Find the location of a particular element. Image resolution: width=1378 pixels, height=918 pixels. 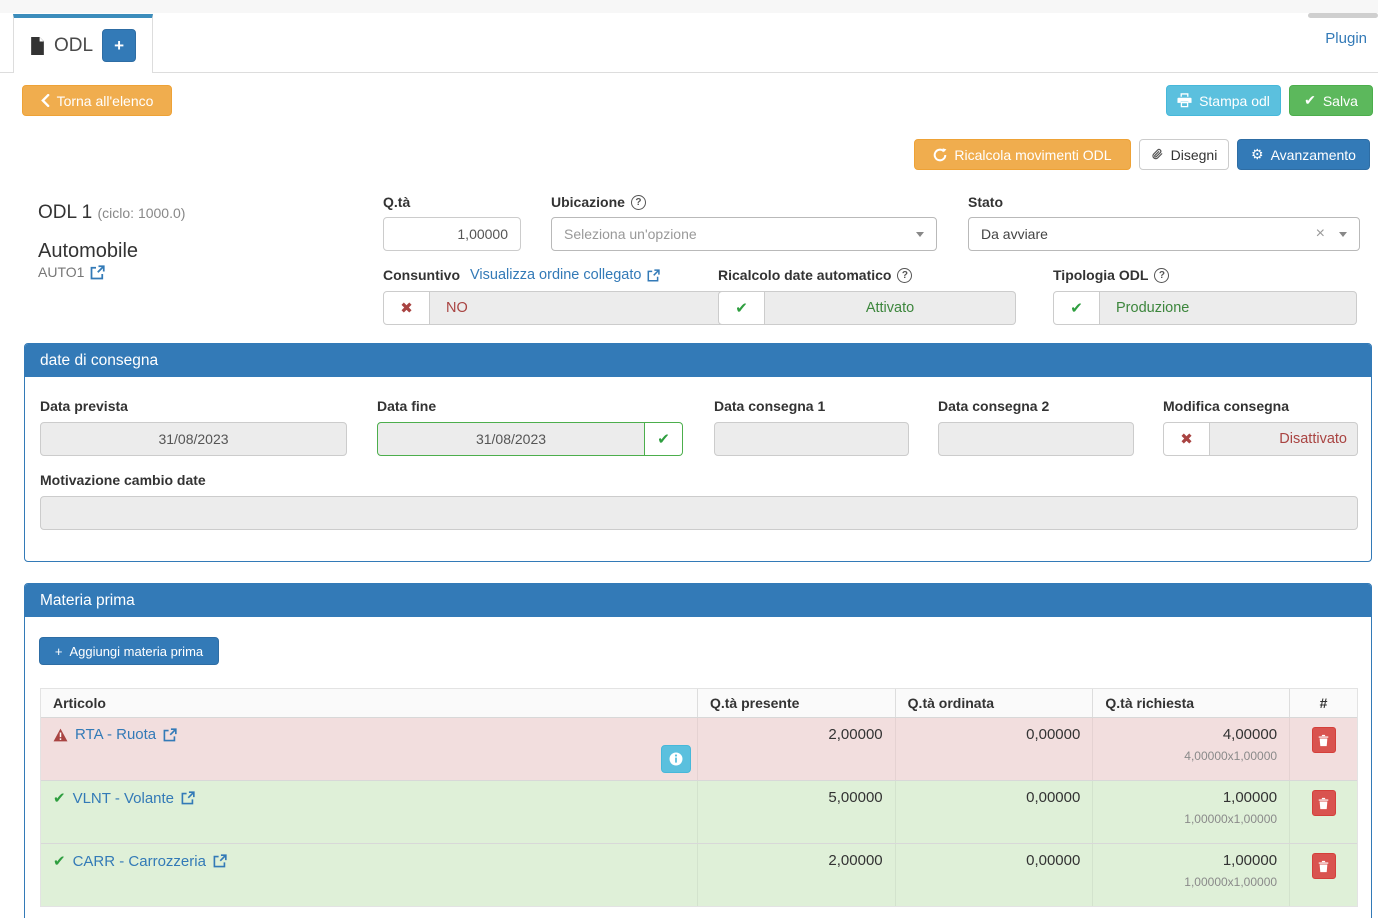

motivazione-input is located at coordinates (699, 513).